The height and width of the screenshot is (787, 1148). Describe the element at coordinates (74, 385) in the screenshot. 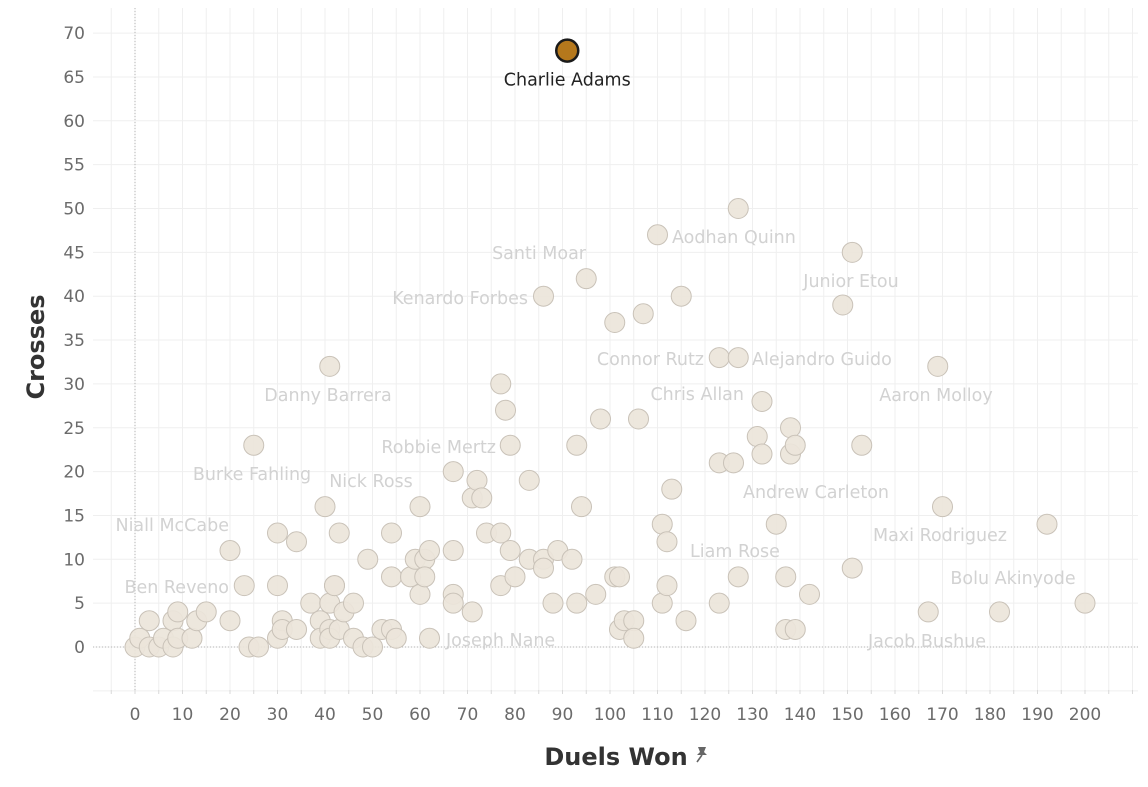

I see `y-tick-label: 30` at that location.